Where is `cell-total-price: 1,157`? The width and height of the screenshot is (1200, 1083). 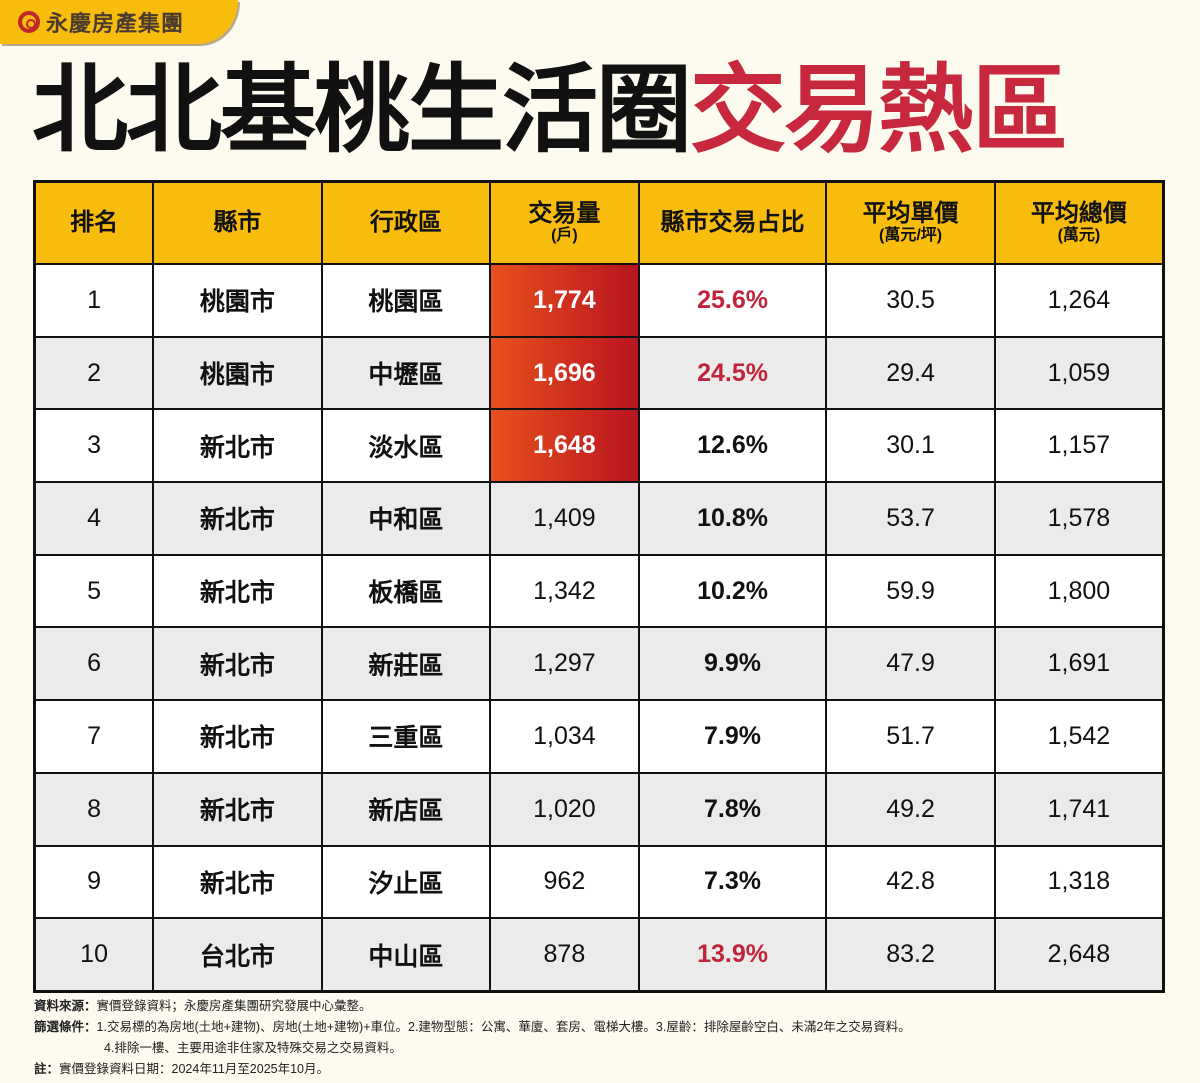 cell-total-price: 1,157 is located at coordinates (1079, 446).